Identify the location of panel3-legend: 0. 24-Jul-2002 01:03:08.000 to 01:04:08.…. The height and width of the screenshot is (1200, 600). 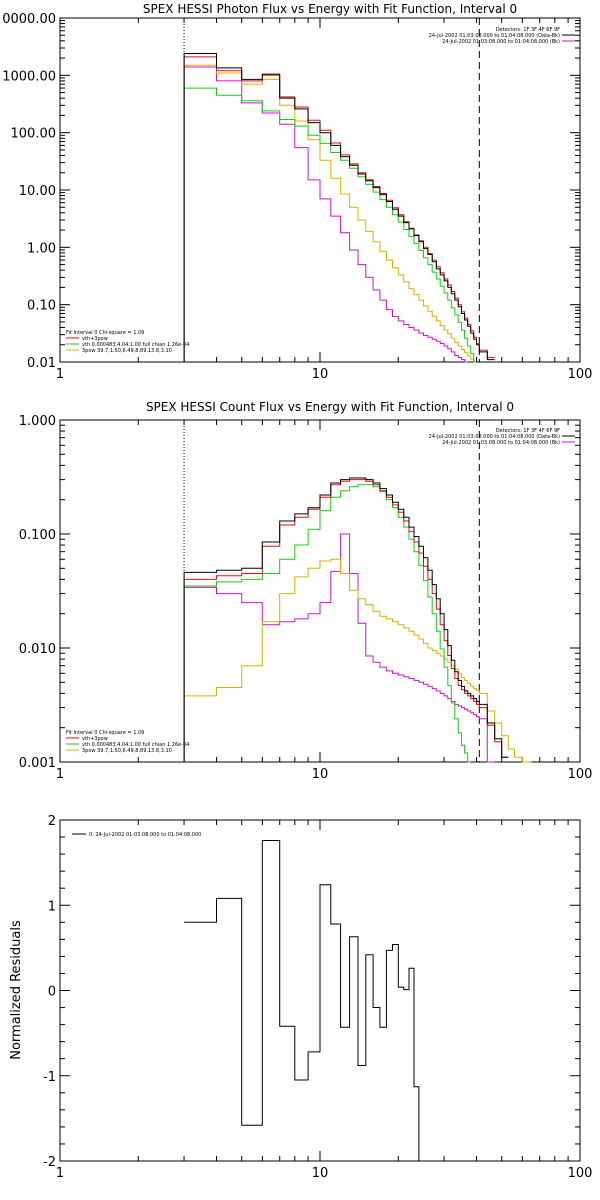
(136, 835).